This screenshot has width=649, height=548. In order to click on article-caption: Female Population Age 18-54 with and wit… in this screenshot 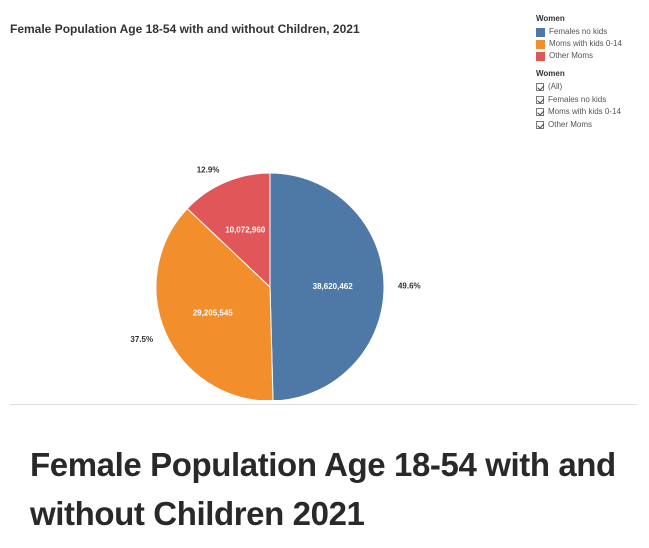, I will do `click(323, 489)`.